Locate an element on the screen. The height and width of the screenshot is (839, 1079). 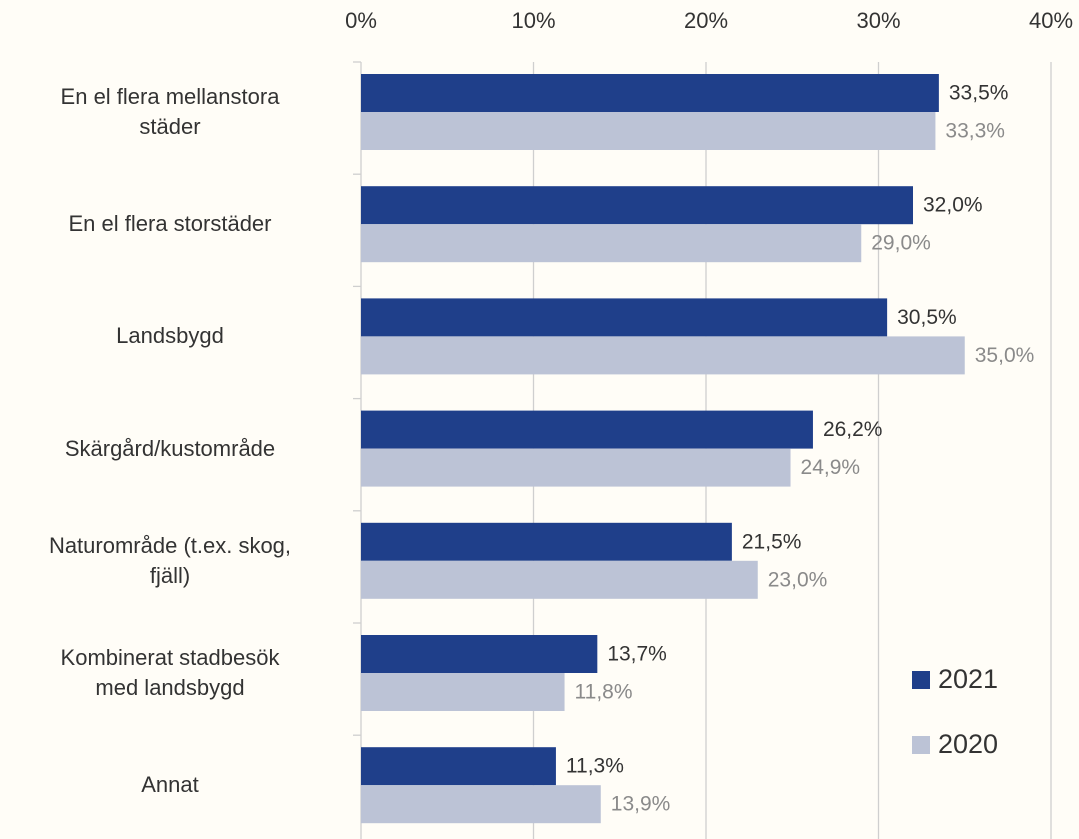
category-label: Skärgård/kustområde is located at coordinates (170, 448).